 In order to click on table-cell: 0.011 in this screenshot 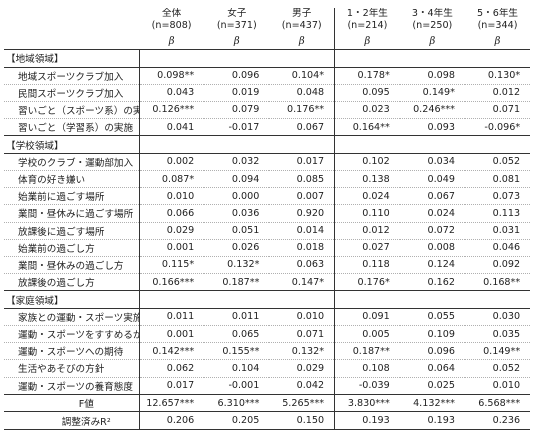, I will do `click(172, 317)`.